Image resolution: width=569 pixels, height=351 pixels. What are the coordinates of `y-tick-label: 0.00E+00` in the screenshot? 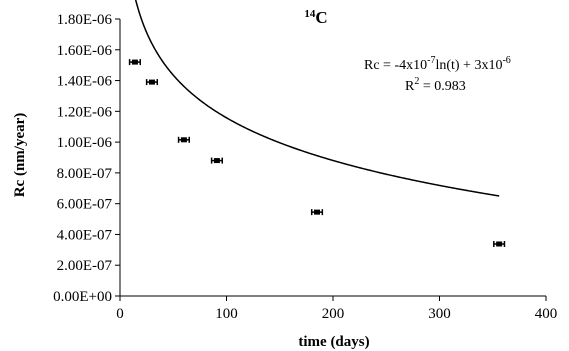 It's located at (82, 297).